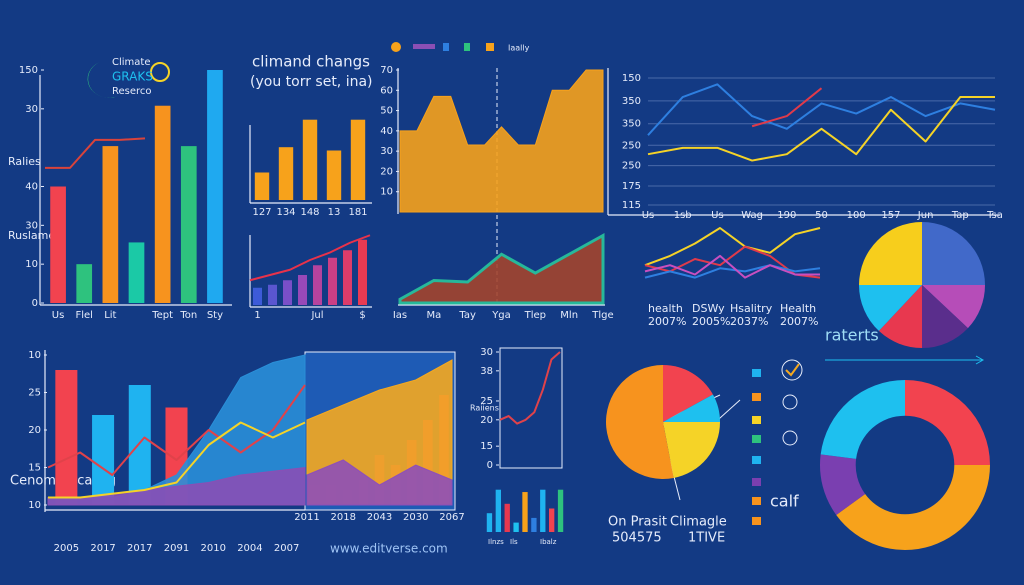 Image resolution: width=1024 pixels, height=585 pixels. I want to click on x-tick-label: 2067, so click(451, 517).